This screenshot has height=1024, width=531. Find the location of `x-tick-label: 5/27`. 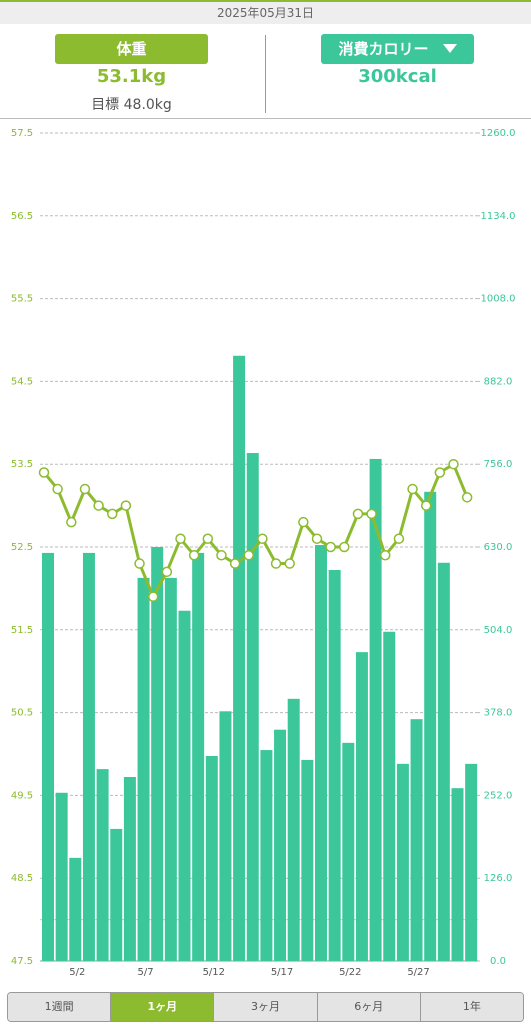

x-tick-label: 5/27 is located at coordinates (418, 972).